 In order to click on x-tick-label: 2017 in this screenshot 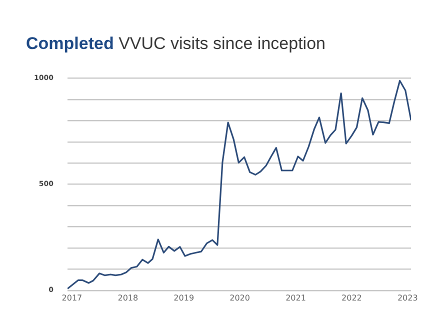, I will do `click(72, 297)`.